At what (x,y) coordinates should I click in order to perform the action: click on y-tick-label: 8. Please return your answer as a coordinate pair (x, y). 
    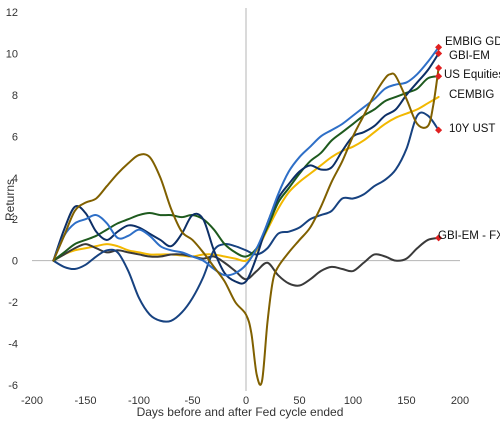
    Looking at the image, I should click on (15, 96).